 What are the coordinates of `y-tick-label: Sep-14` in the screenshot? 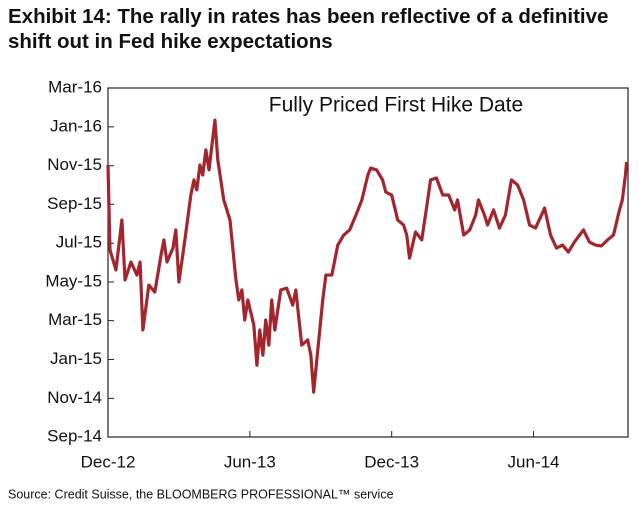 It's located at (74, 435).